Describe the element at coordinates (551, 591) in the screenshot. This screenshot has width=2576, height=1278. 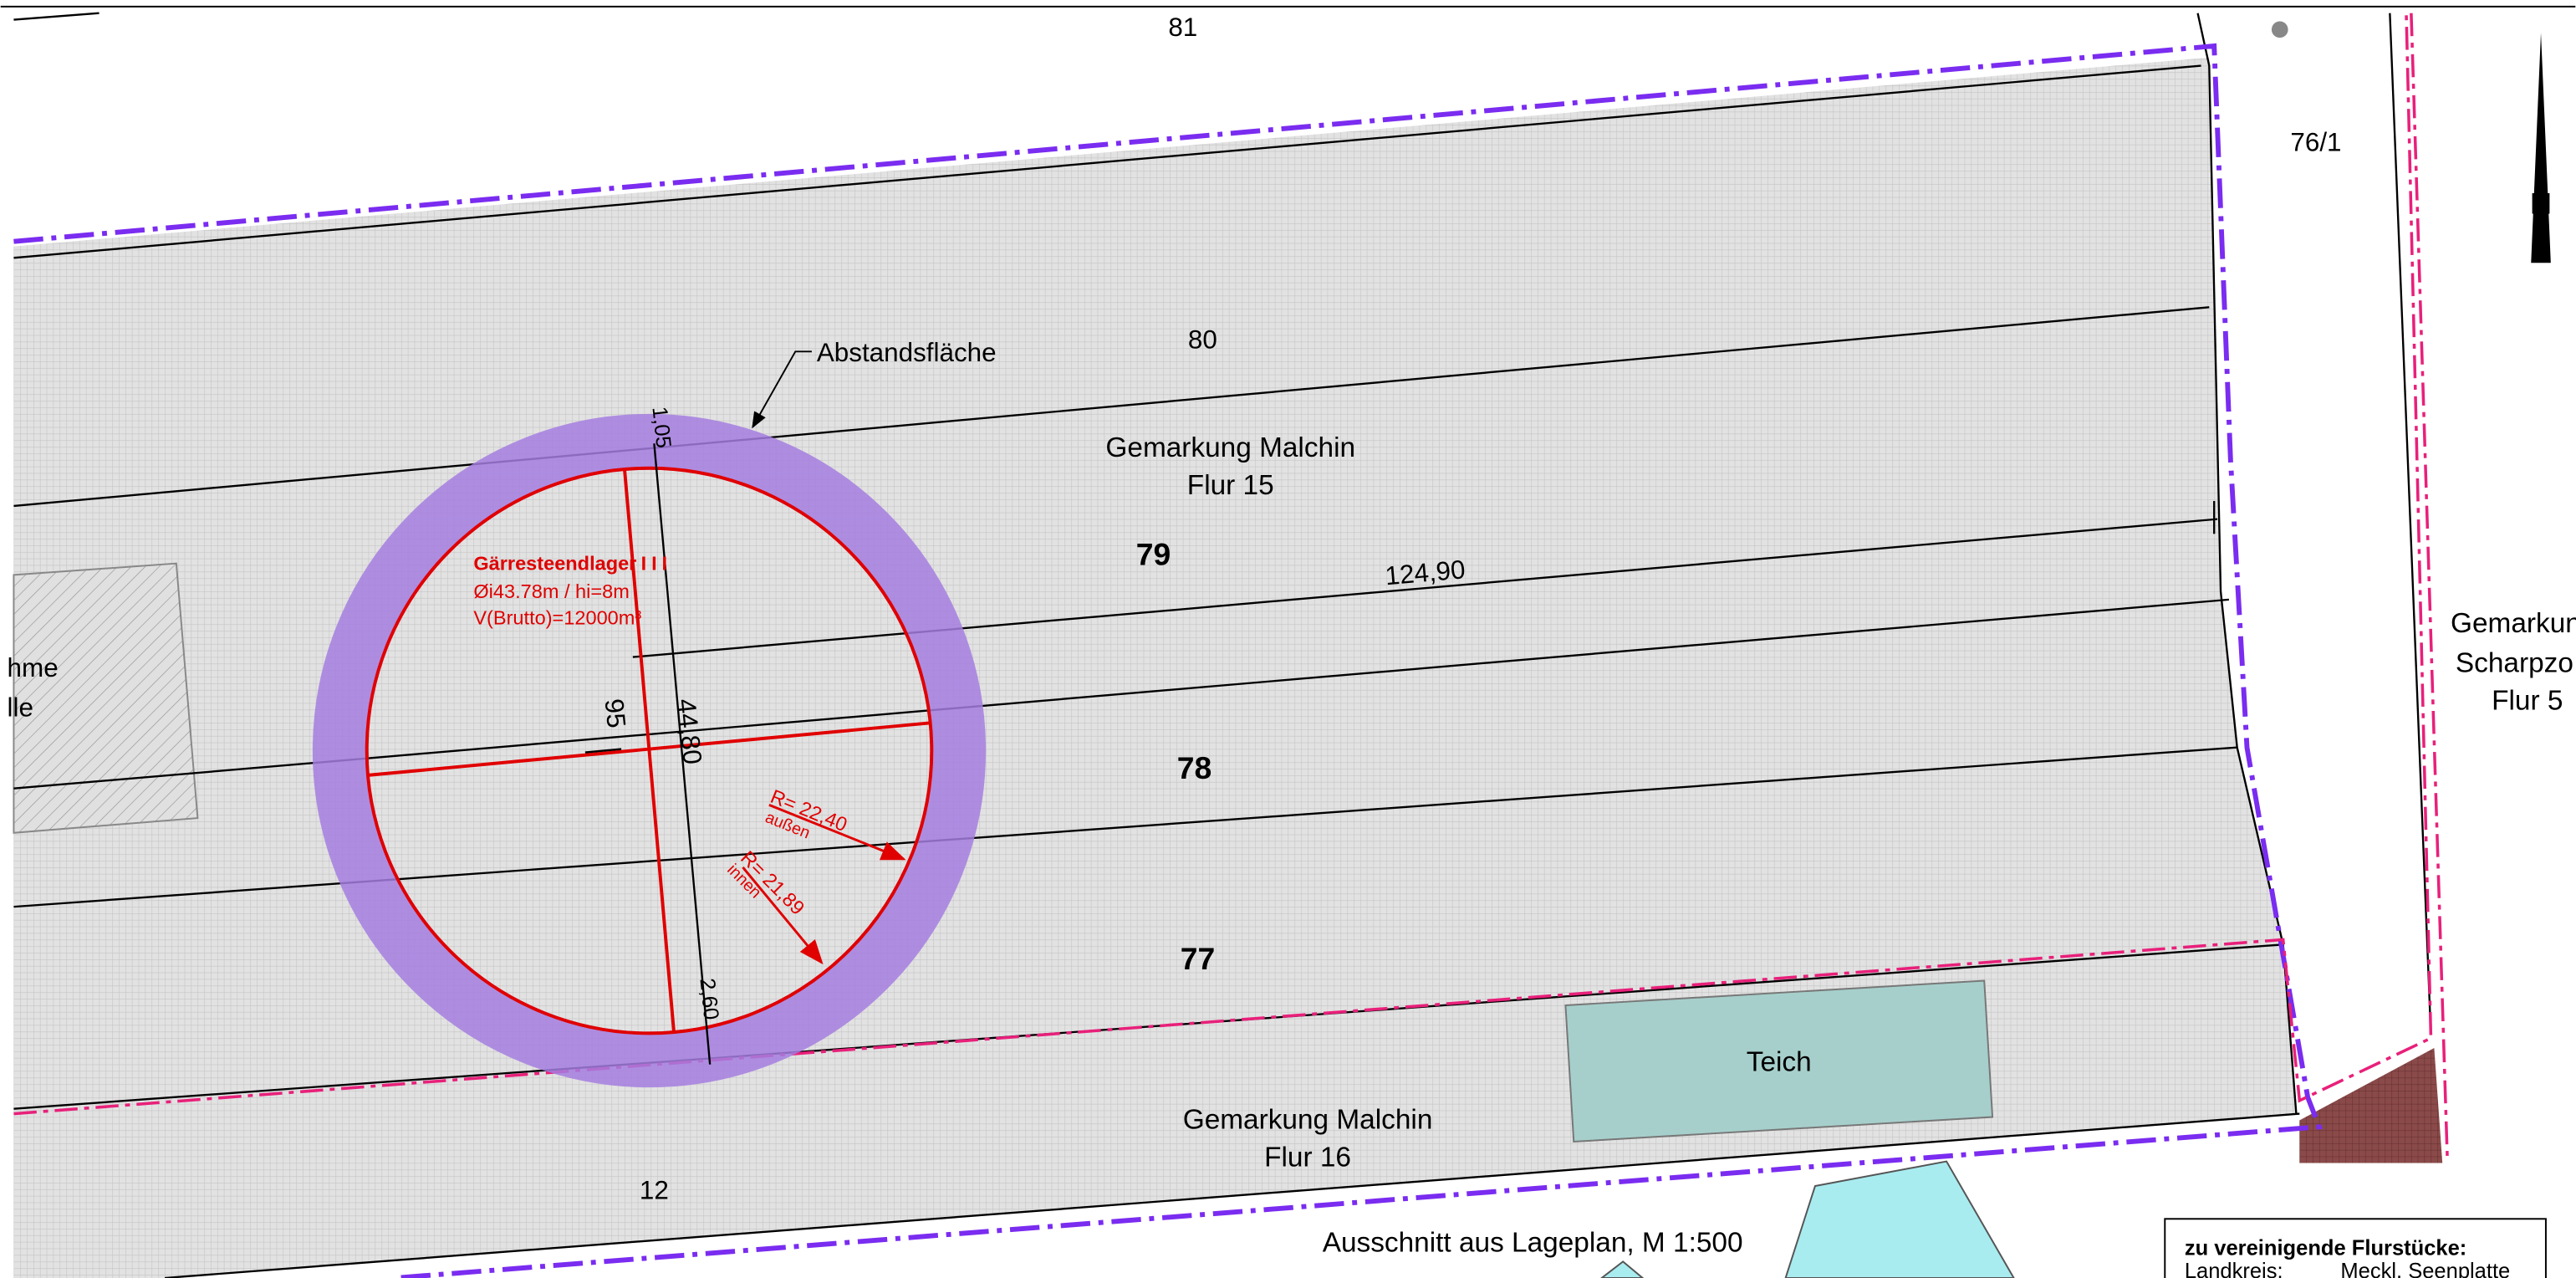
I see `tank-dimensions: Øi43.78m / hi=8m` at that location.